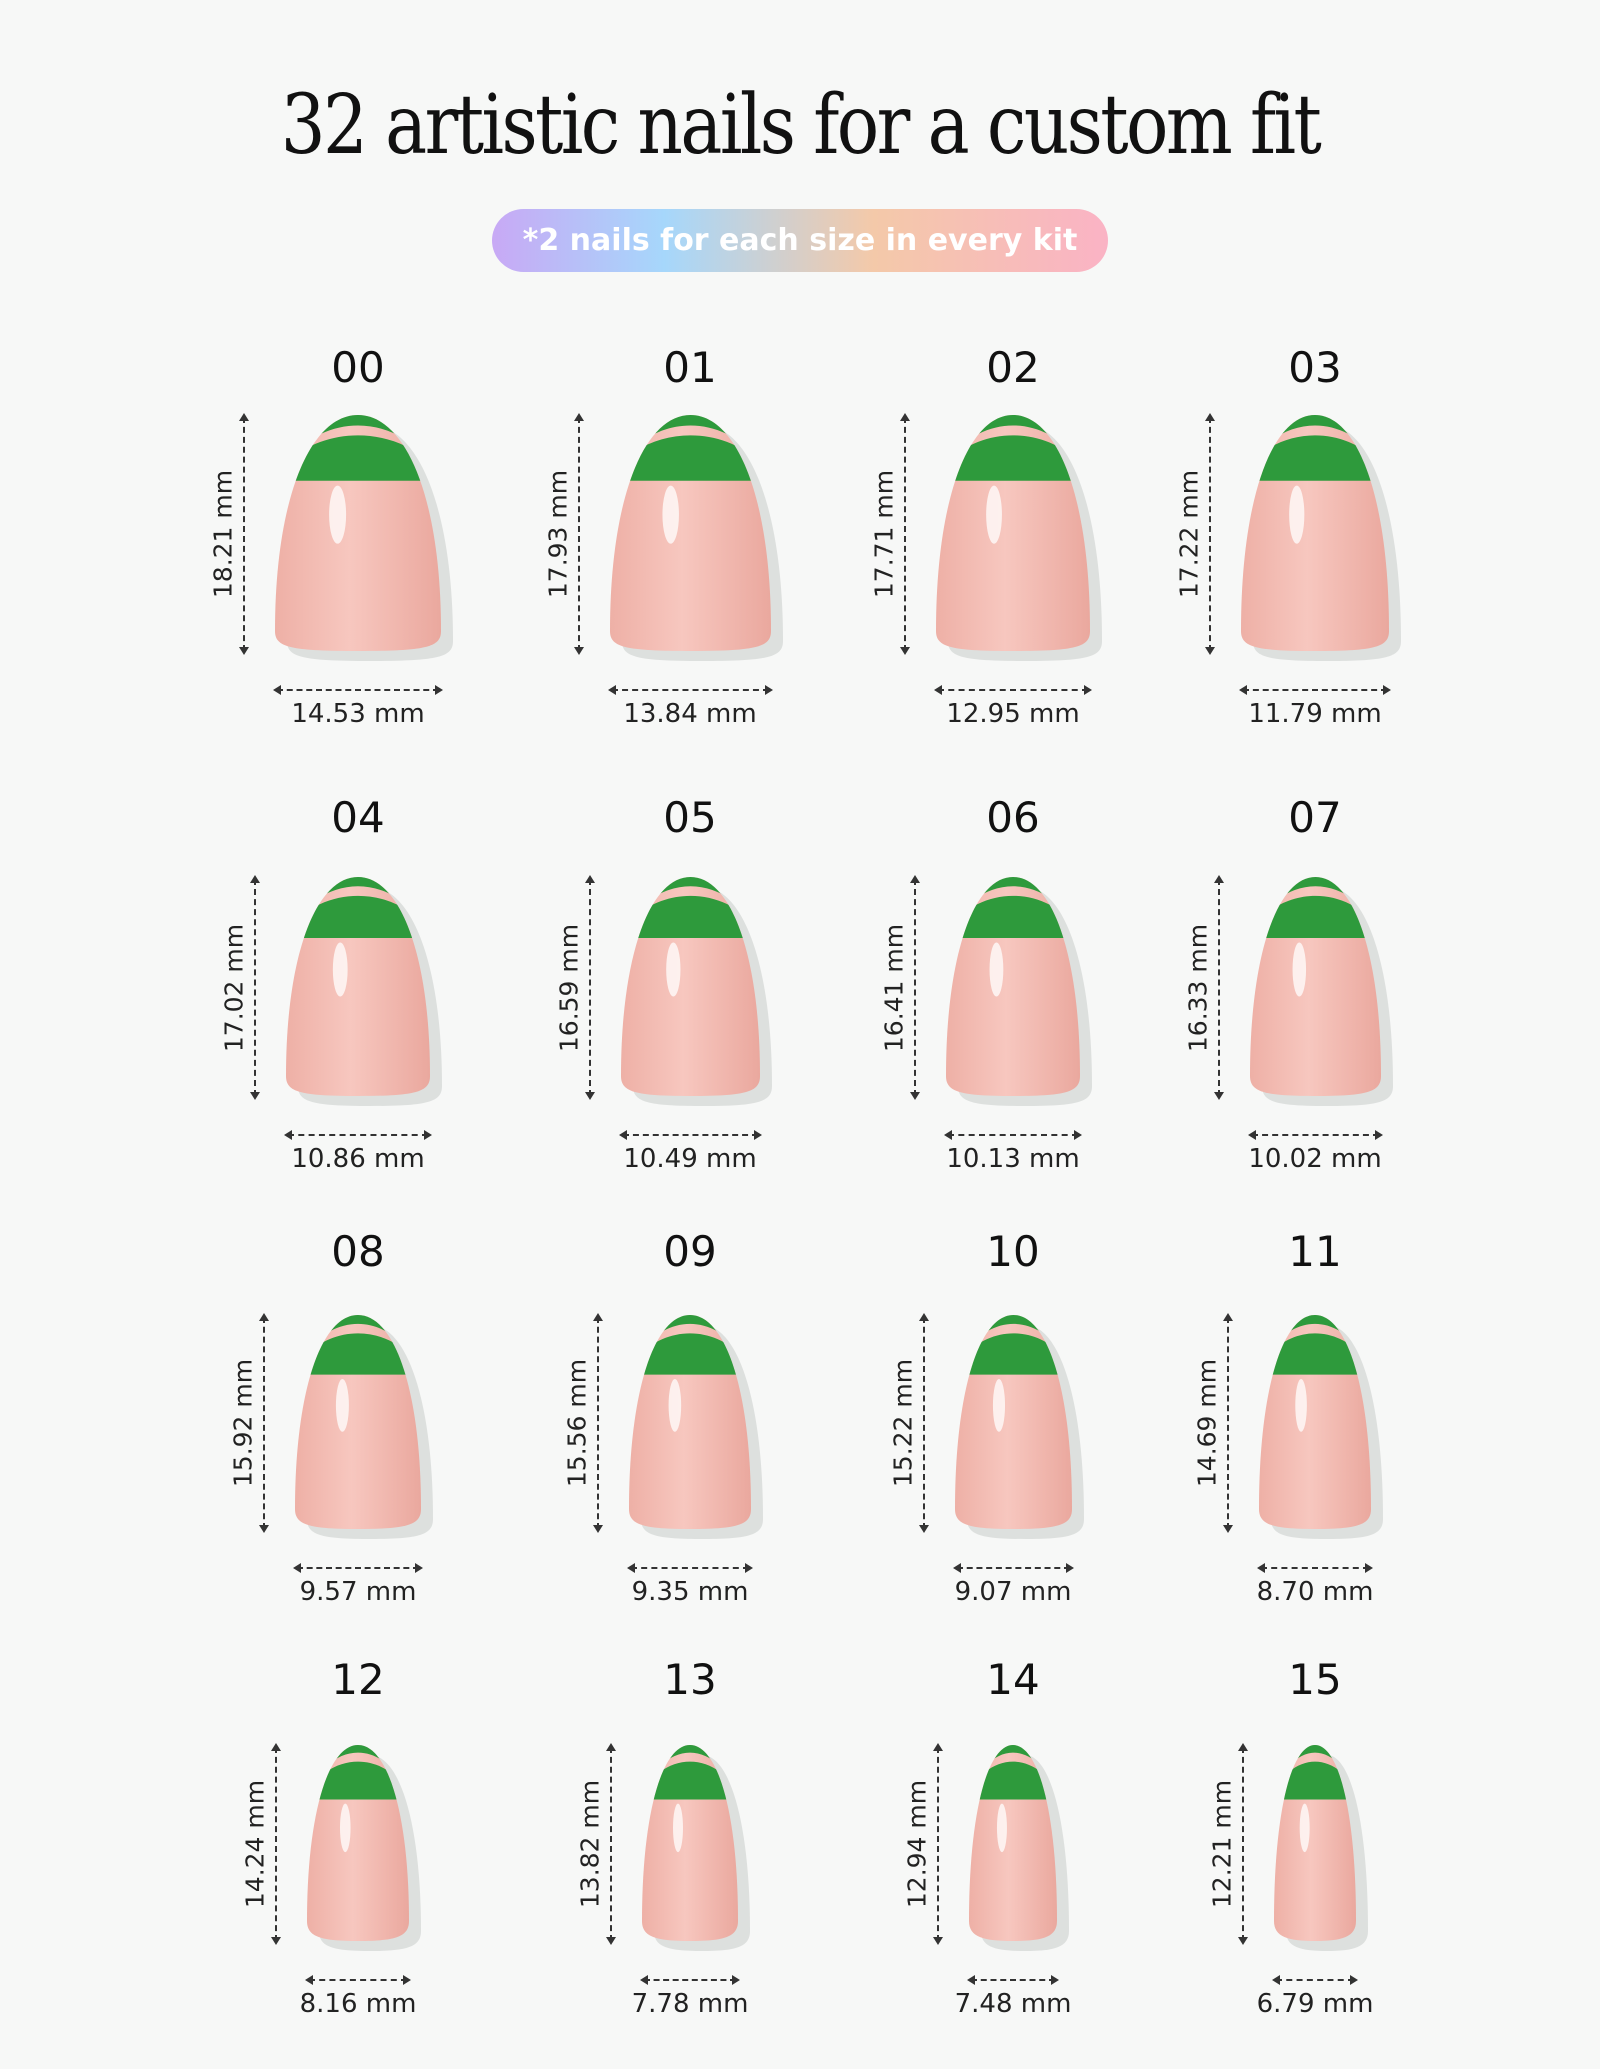 The width and height of the screenshot is (1600, 2069). Describe the element at coordinates (358, 1592) in the screenshot. I see `width-measurement: 9.57 mm` at that location.